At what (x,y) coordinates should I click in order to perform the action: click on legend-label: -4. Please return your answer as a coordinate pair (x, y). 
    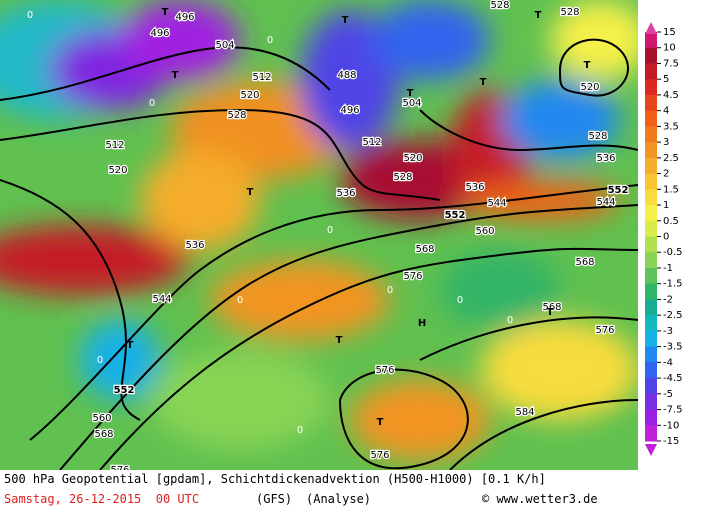
    Looking at the image, I should click on (668, 362).